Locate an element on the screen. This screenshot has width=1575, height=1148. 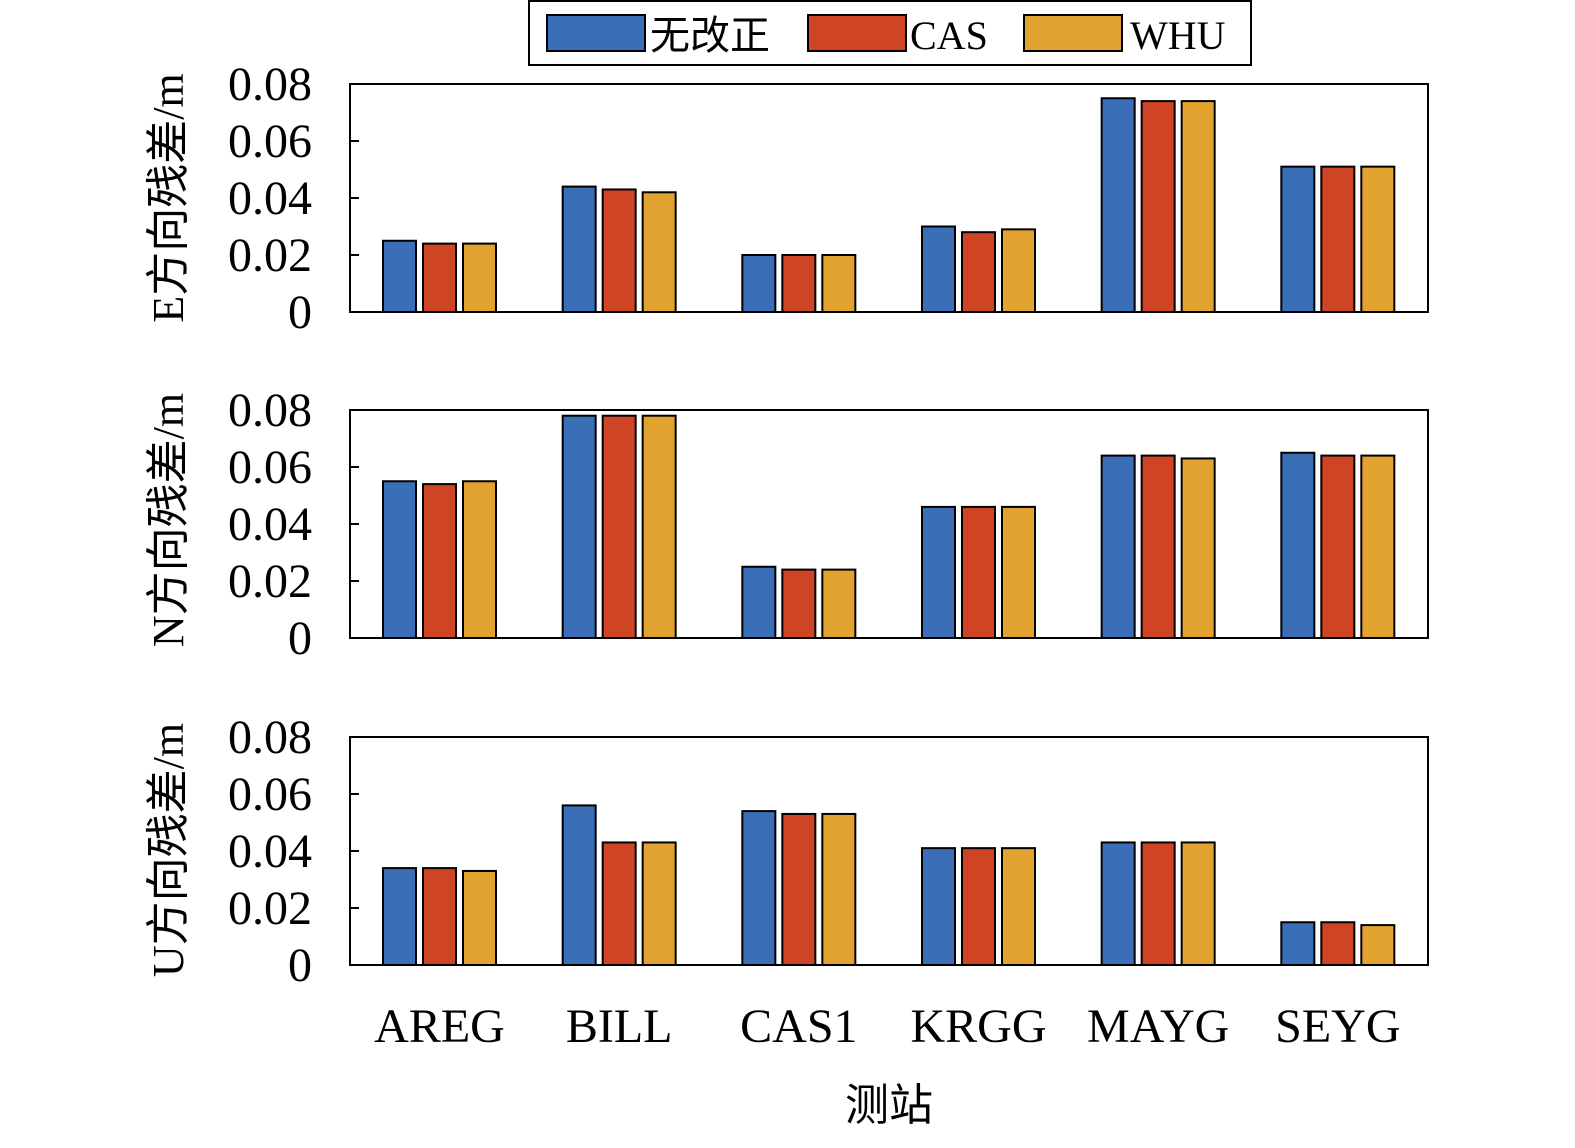
legend-swatch-whu is located at coordinates (1073, 33).